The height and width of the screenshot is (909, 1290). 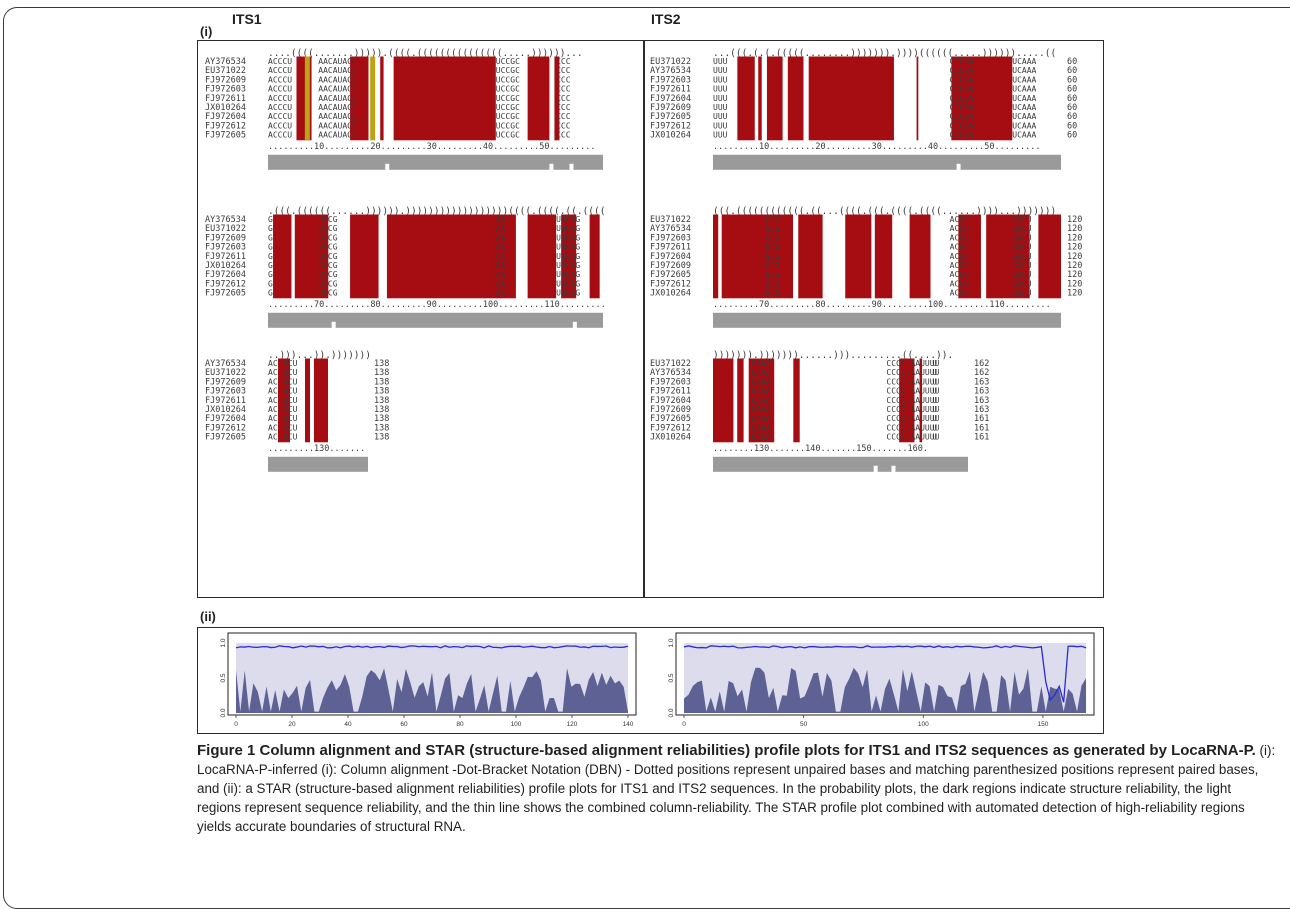 What do you see at coordinates (887, 162) in the screenshot?
I see `reliability-bar` at bounding box center [887, 162].